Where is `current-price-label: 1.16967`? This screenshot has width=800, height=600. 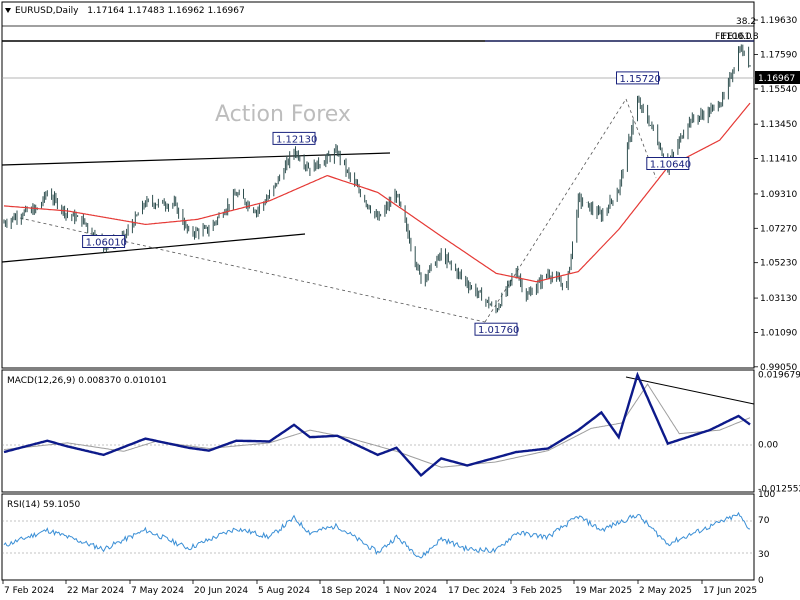
current-price-label: 1.16967 is located at coordinates (776, 79).